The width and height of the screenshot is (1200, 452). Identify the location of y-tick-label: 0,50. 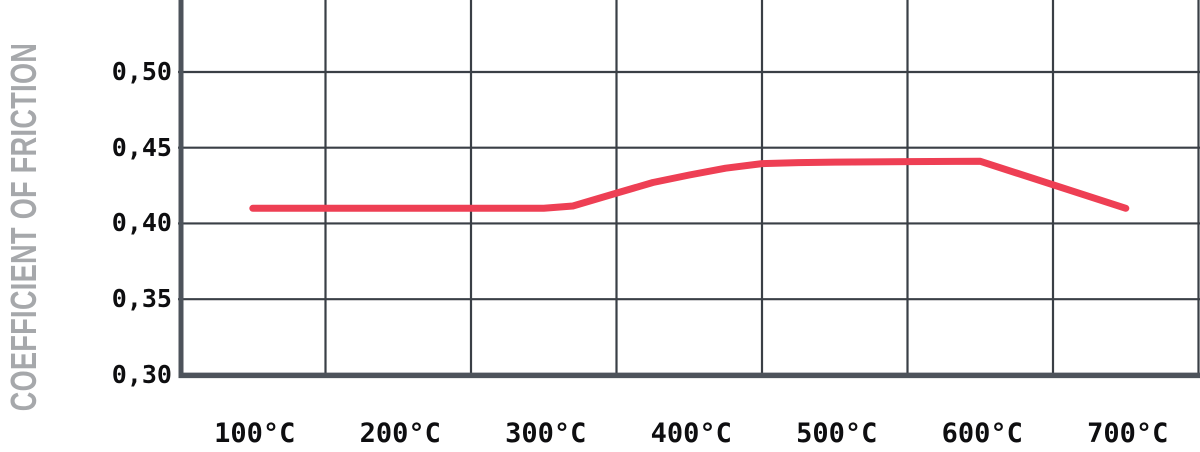
(141, 71).